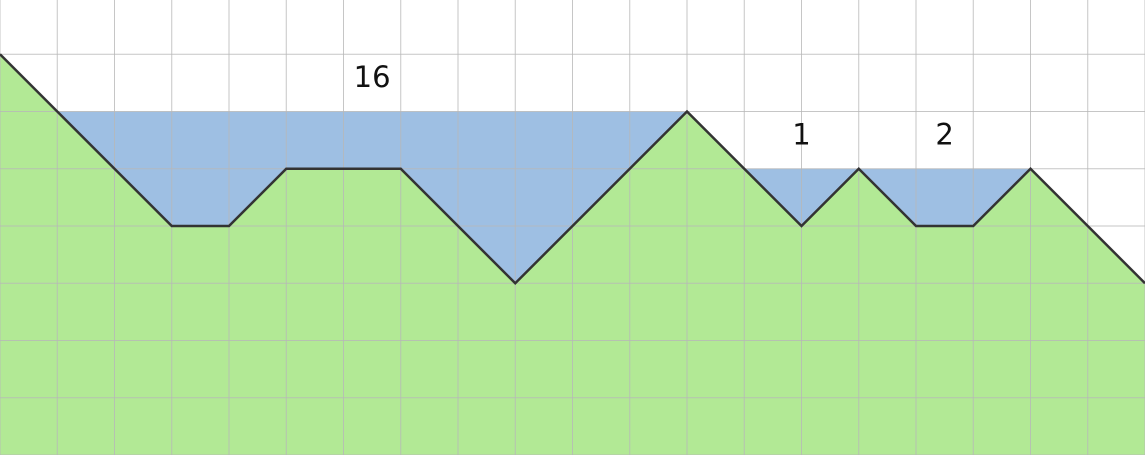 The width and height of the screenshot is (1145, 455). I want to click on basin-label-2: 2, so click(944, 134).